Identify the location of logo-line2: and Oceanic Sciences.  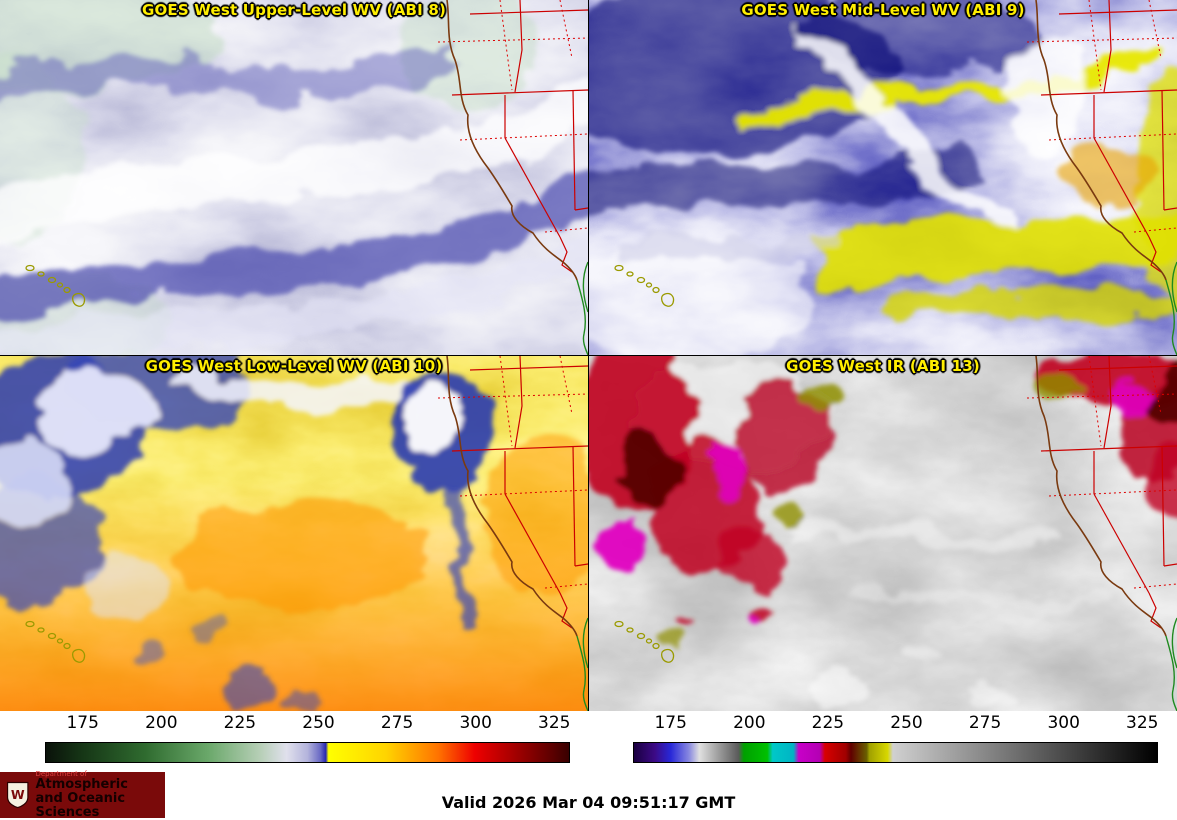
(80, 805).